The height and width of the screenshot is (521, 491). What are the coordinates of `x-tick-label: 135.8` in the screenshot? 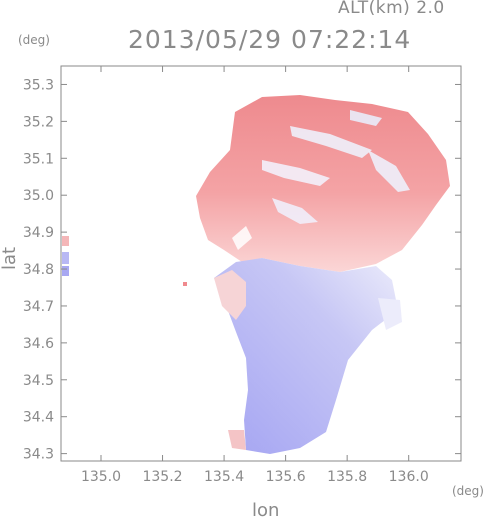 It's located at (347, 477).